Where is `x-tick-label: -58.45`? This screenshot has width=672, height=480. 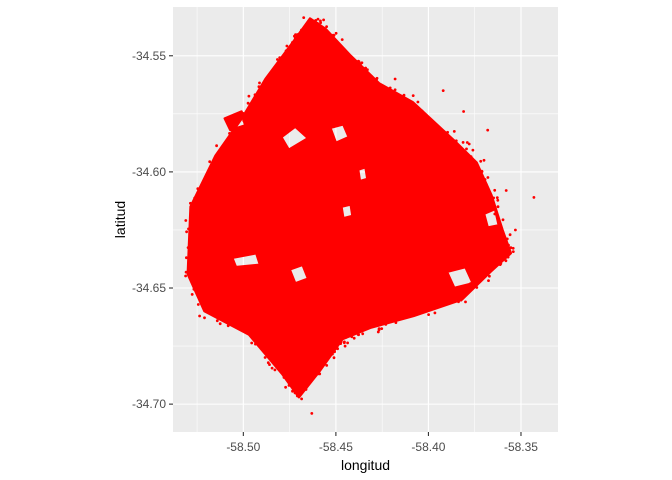
x-tick-label: -58.45 is located at coordinates (336, 447).